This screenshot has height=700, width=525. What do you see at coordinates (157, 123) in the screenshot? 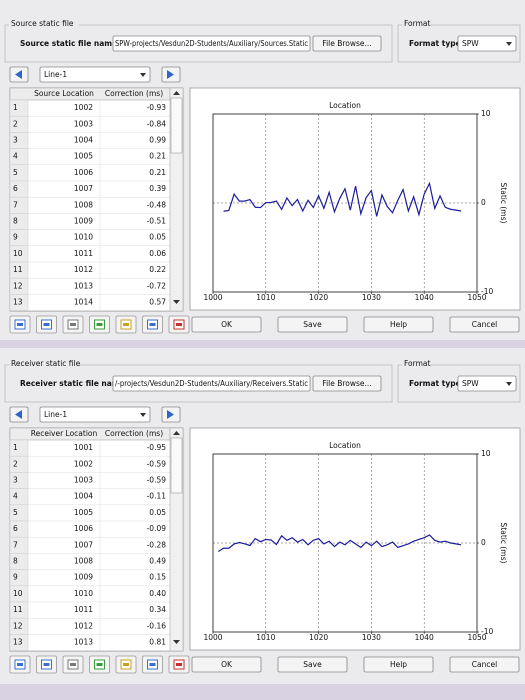
I see `table-cell: -0.84` at bounding box center [157, 123].